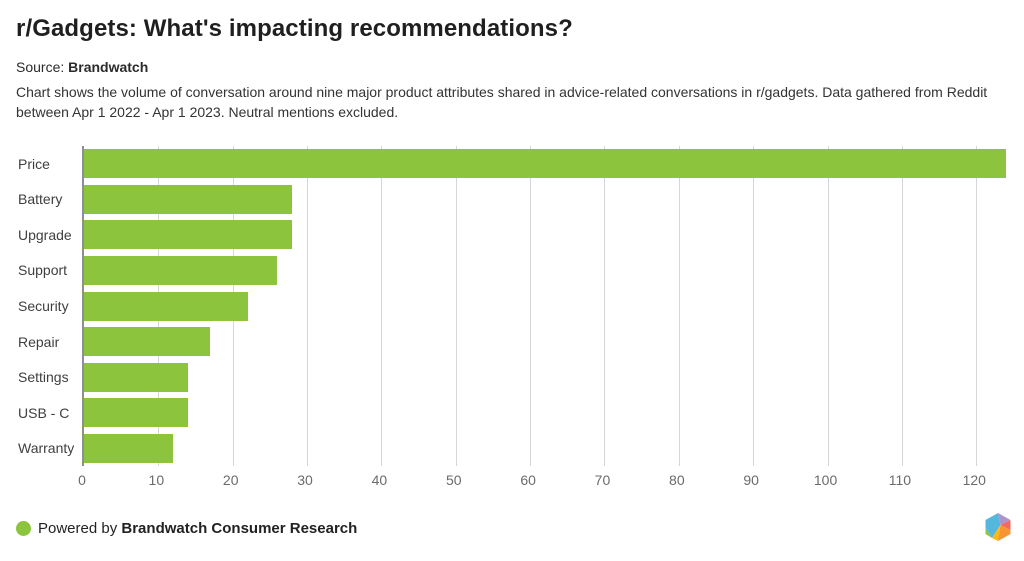 The width and height of the screenshot is (1024, 561). What do you see at coordinates (825, 480) in the screenshot?
I see `x-tick-label: 100` at bounding box center [825, 480].